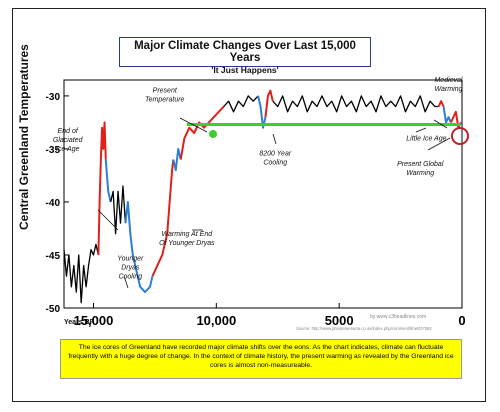  Describe the element at coordinates (216, 320) in the screenshot. I see `x-tick-label: 10,000` at that location.